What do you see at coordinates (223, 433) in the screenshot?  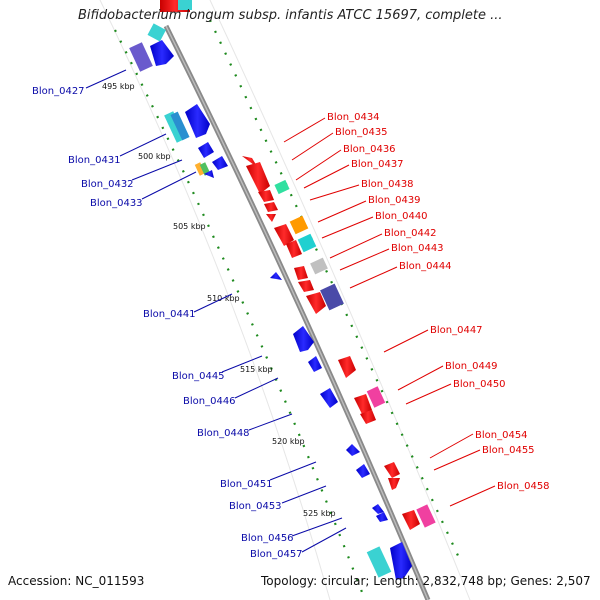 I see `gene-label-blon-0448: Blon_0448` at bounding box center [223, 433].